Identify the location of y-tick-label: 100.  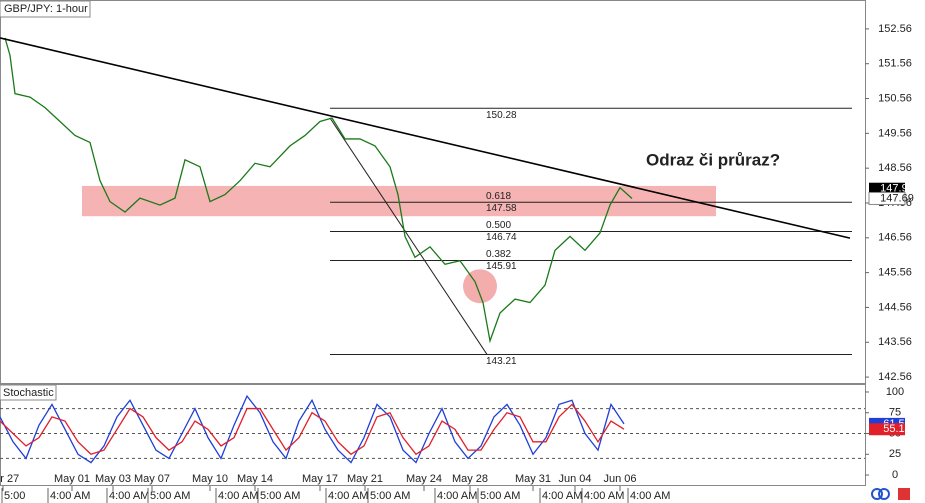
(895, 392).